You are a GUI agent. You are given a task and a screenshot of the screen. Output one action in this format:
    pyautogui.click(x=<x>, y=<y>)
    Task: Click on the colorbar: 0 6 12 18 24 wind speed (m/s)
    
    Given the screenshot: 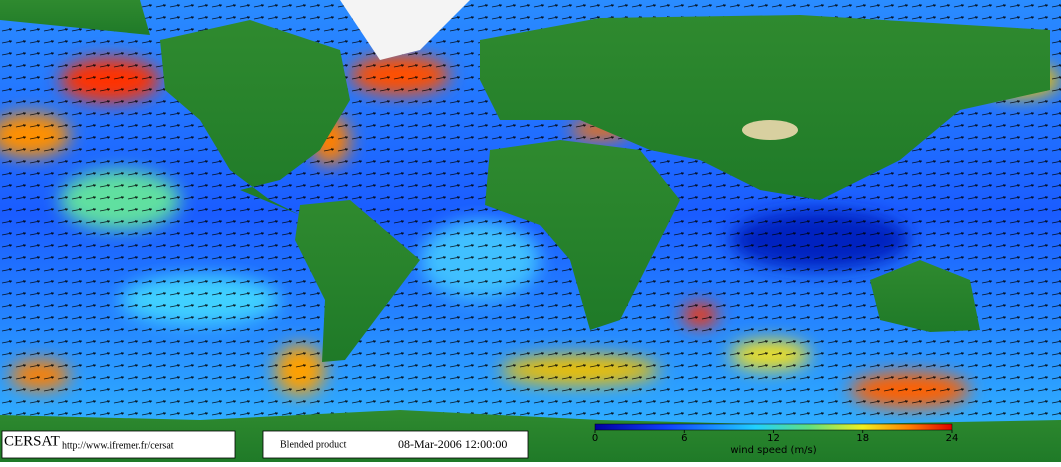 What is the action you would take?
    pyautogui.click(x=775, y=439)
    